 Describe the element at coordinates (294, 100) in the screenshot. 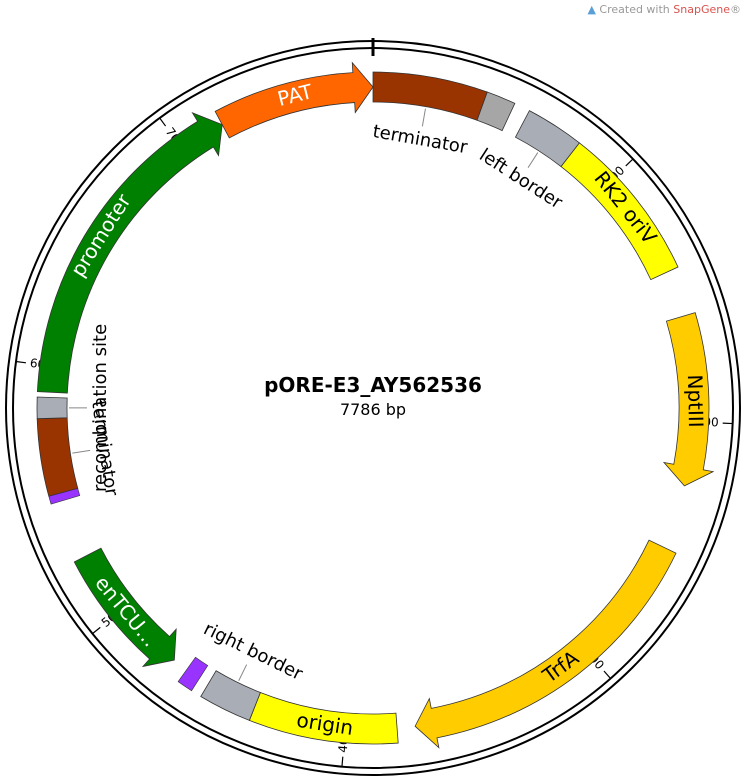

I see `feature-pat` at that location.